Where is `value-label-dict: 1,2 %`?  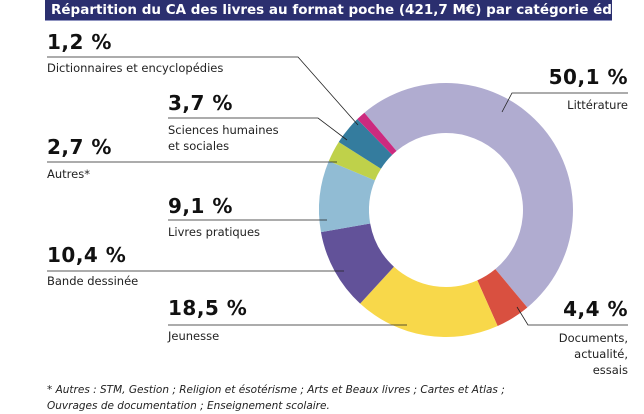
value-label-dict: 1,2 % is located at coordinates (79, 42).